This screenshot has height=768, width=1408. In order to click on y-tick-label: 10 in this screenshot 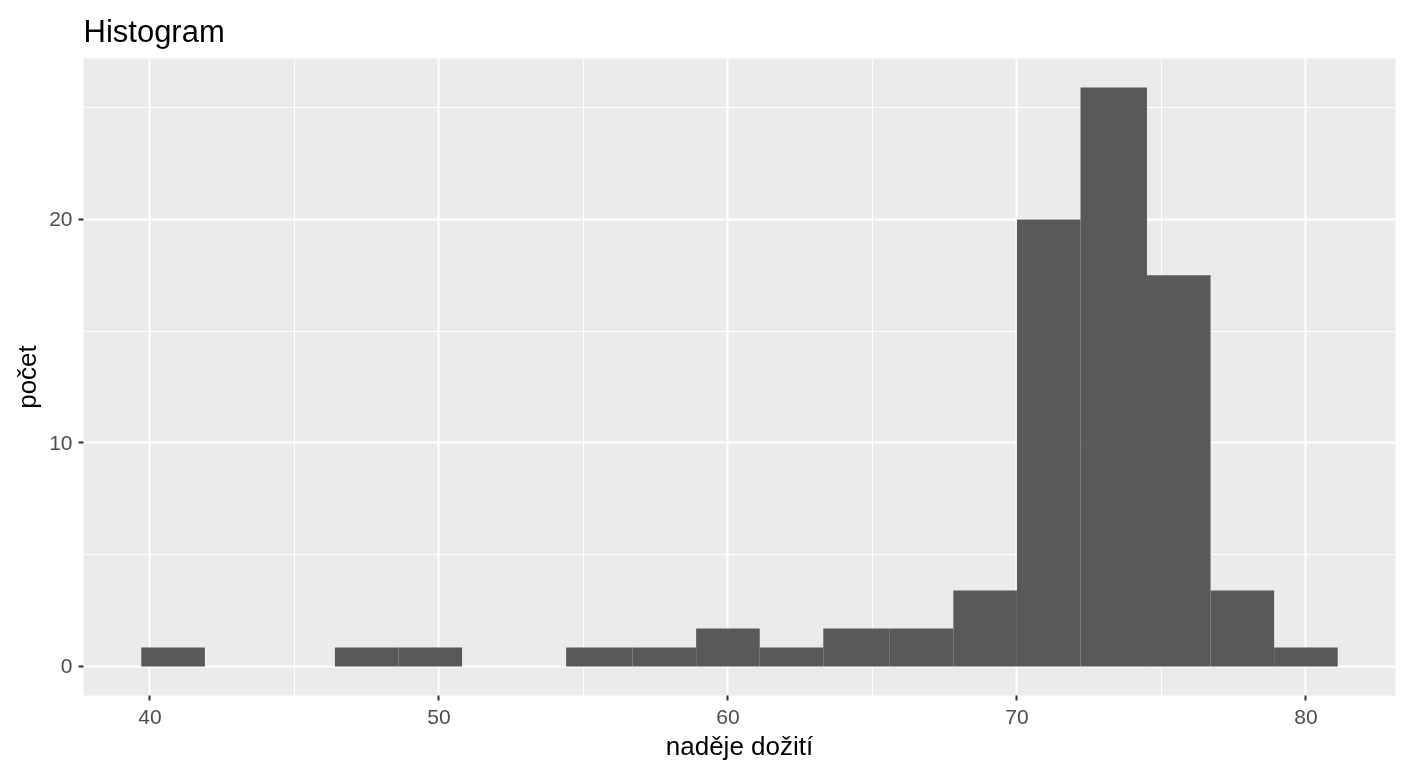, I will do `click(61, 442)`.